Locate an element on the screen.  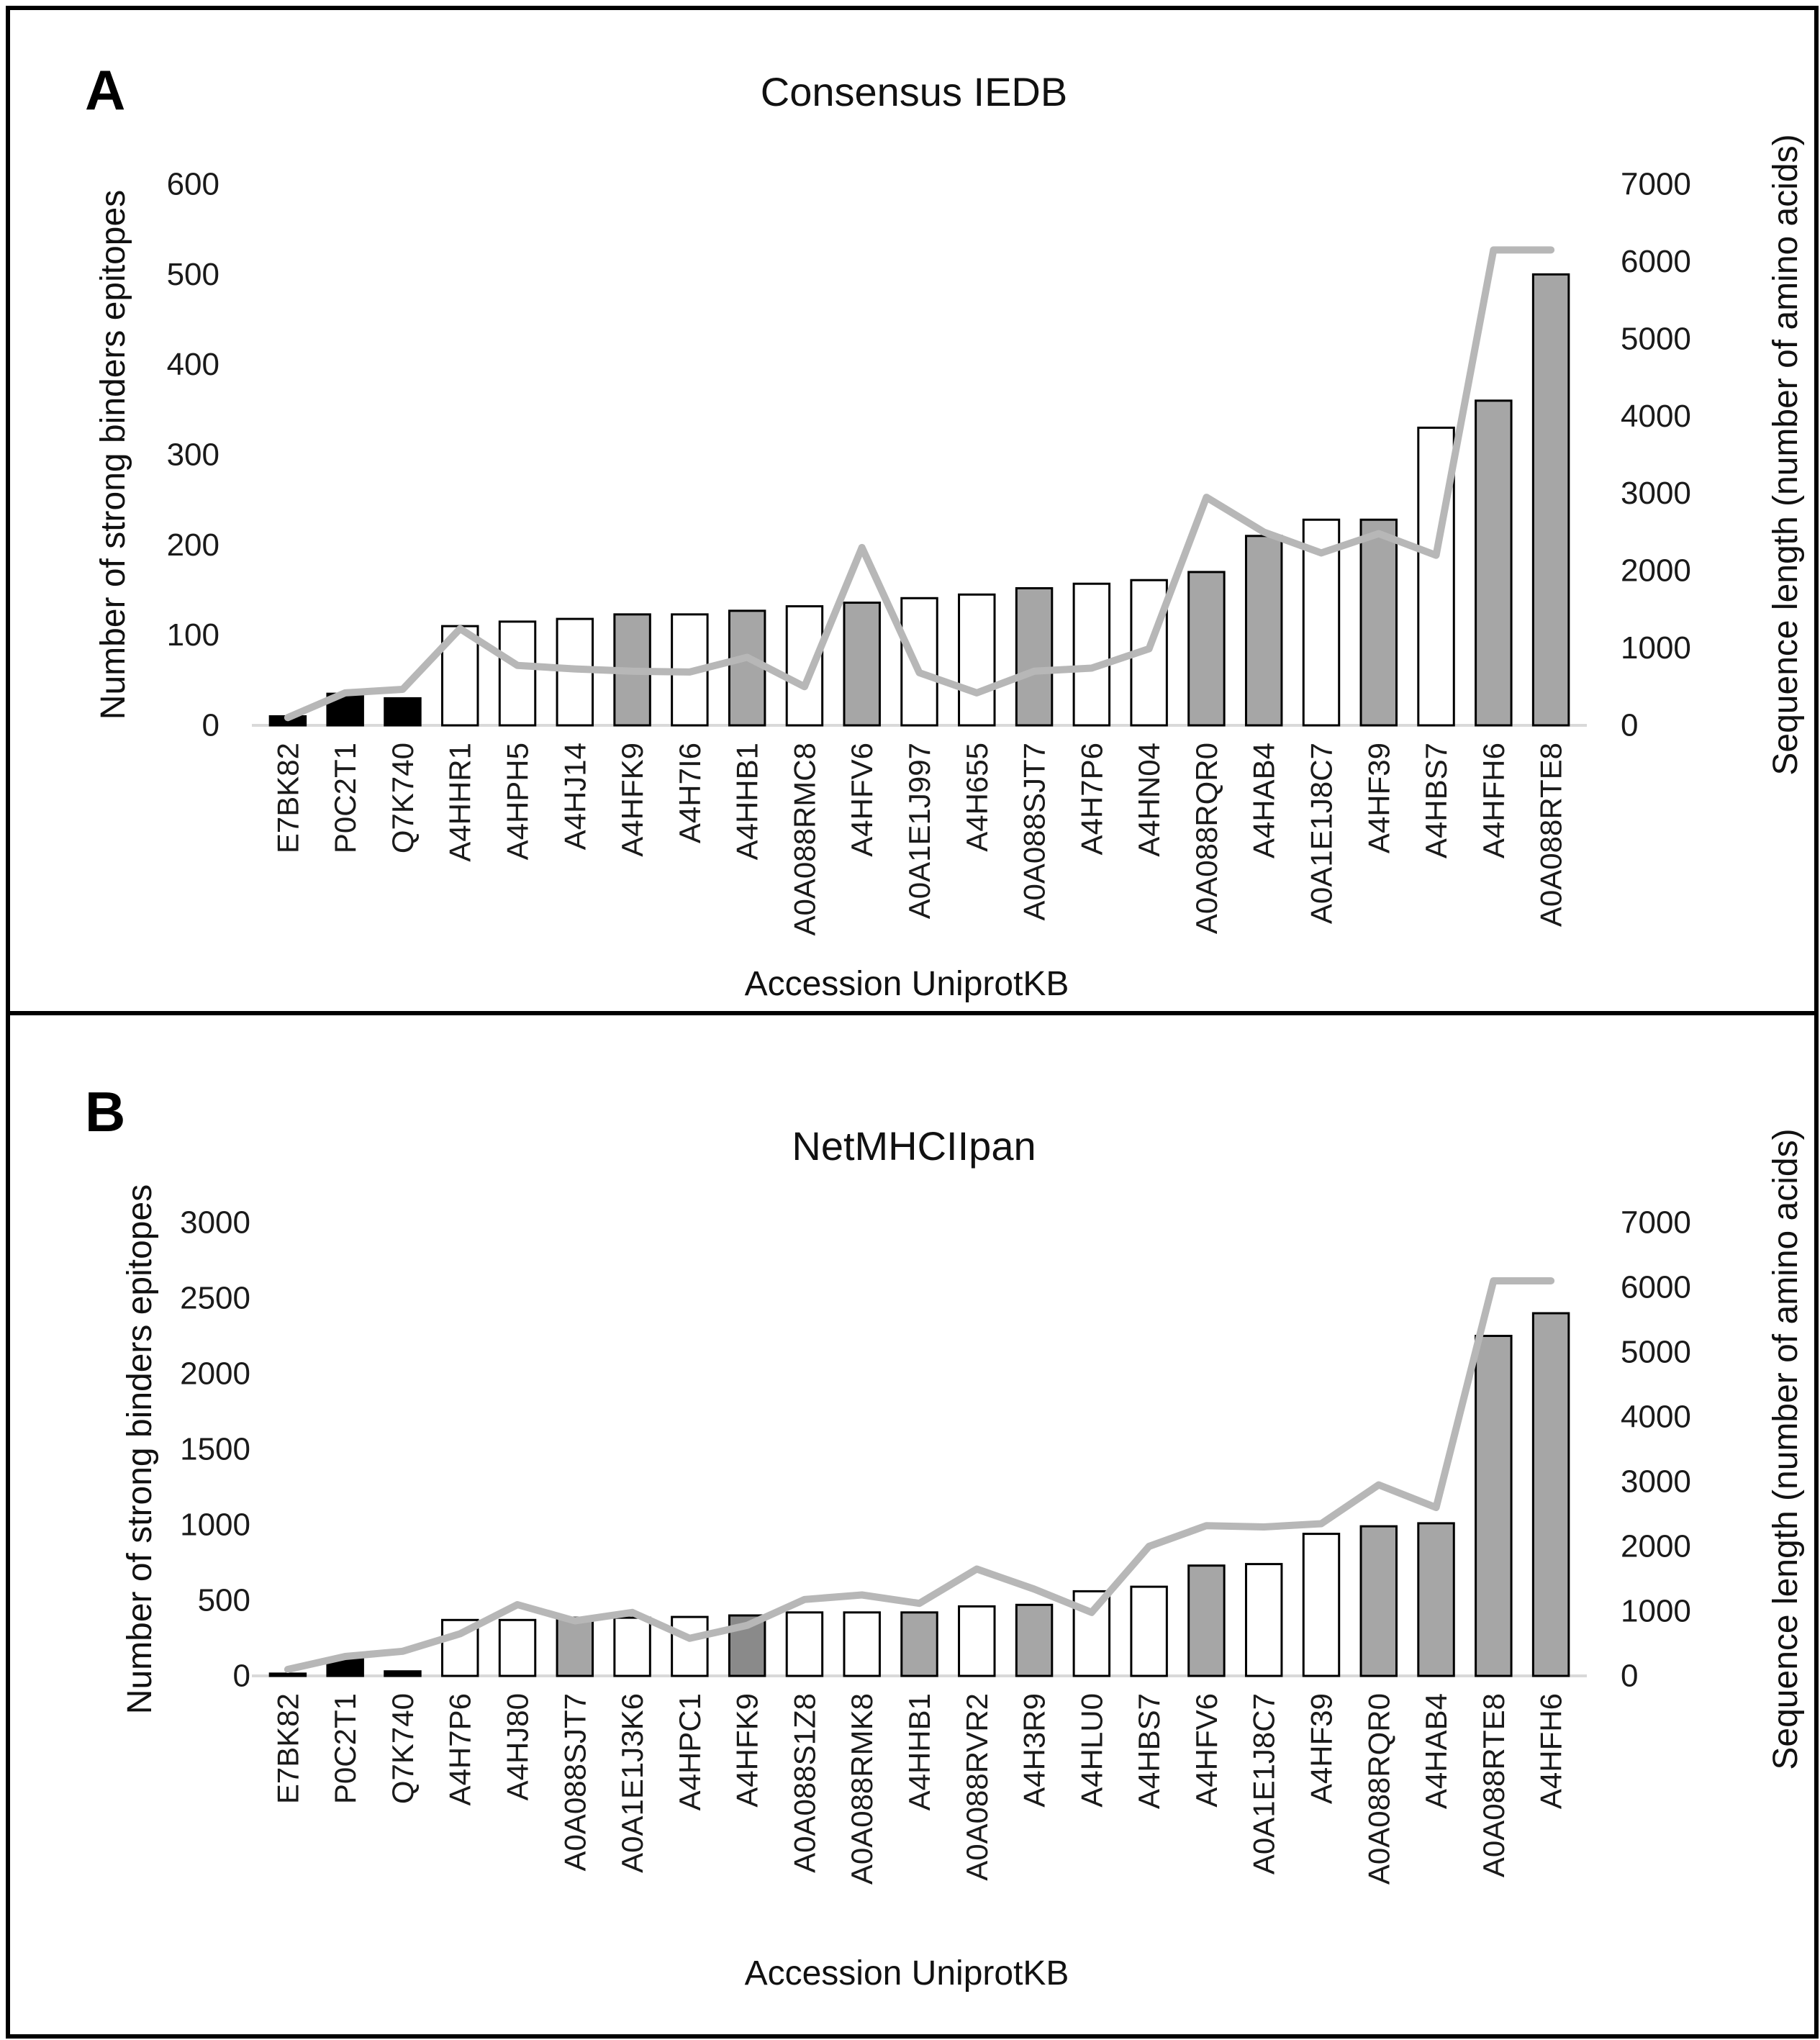
x-tick-label-A0A088RQR0: A0A088RQR0 is located at coordinates (1206, 838).